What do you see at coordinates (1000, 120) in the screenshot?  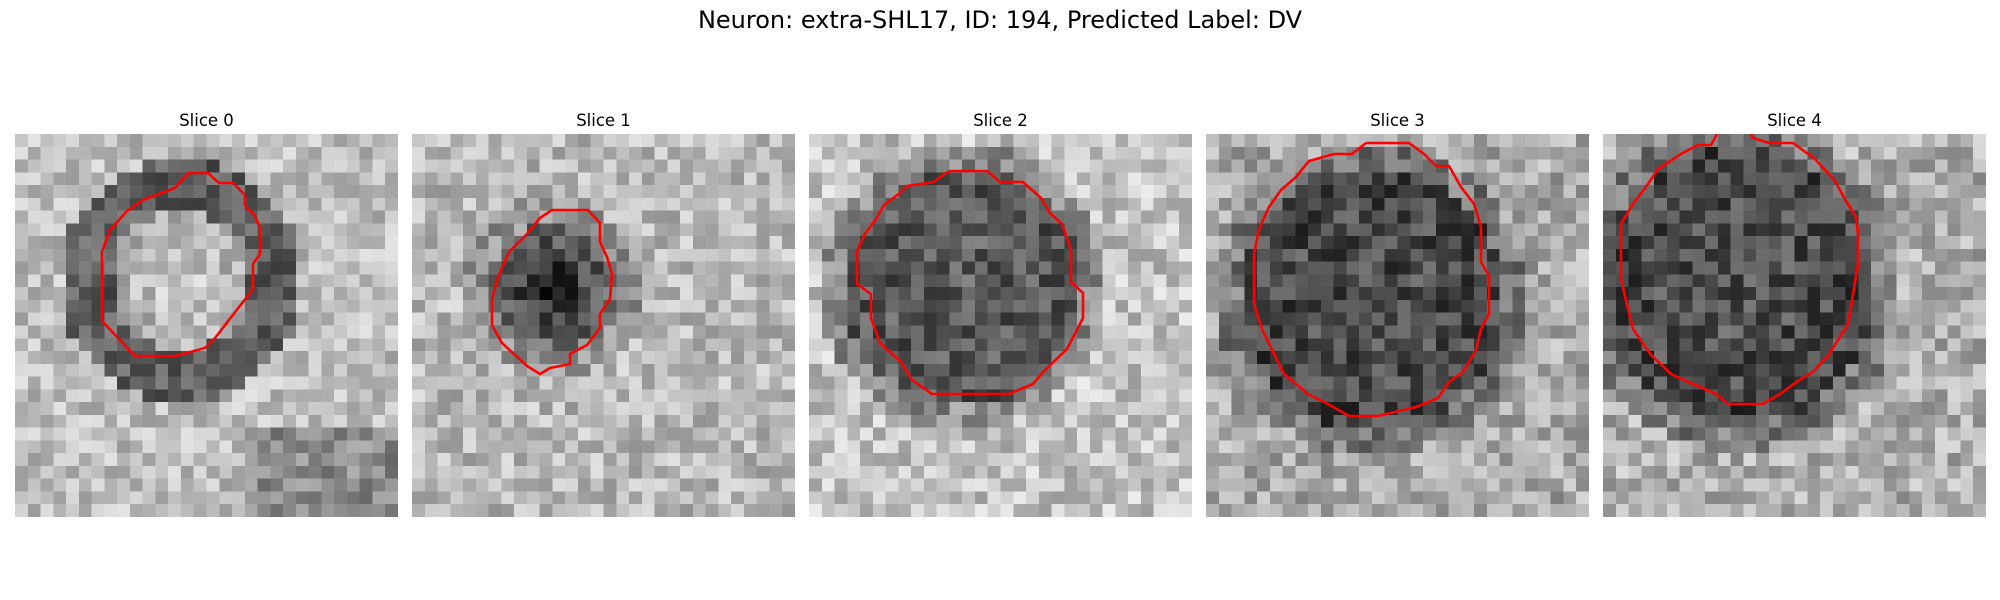 I see `slice-title-2: Slice 2` at bounding box center [1000, 120].